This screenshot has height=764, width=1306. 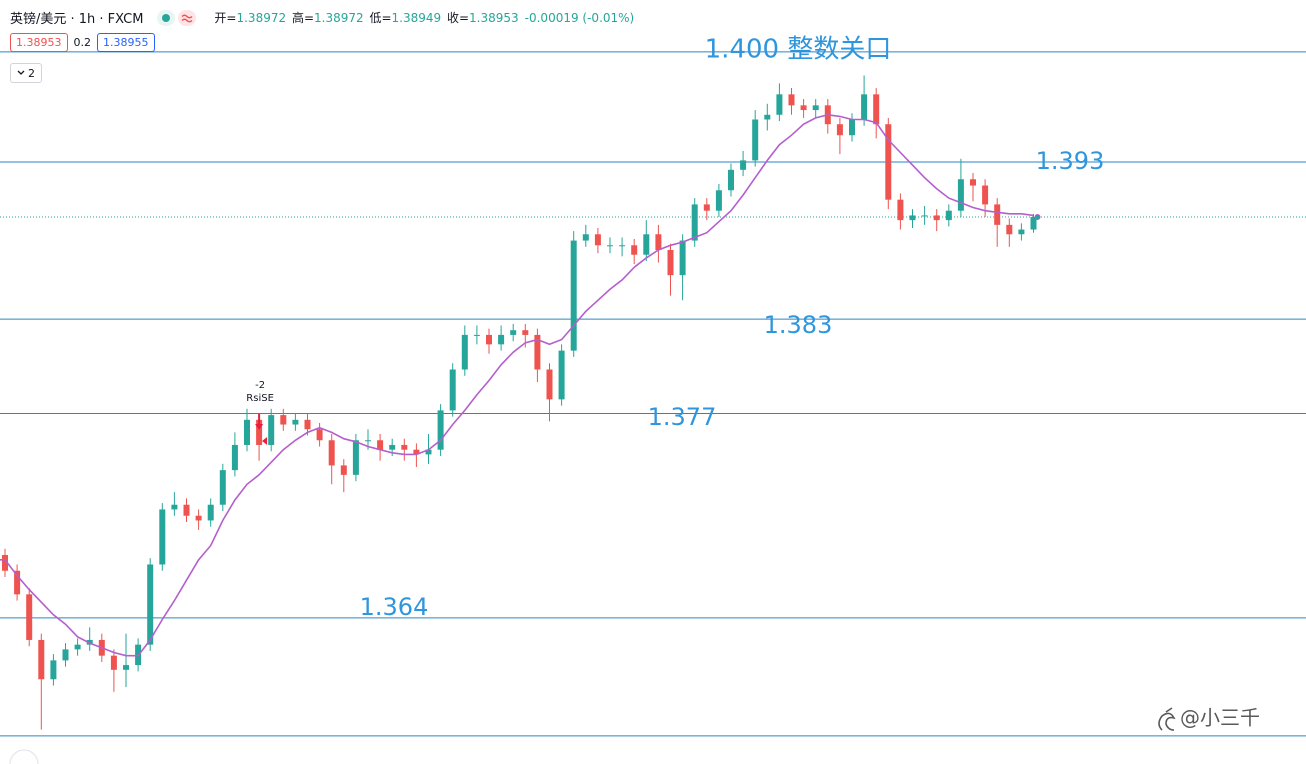 What do you see at coordinates (26, 73) in the screenshot?
I see `indicator-toggle: 2` at bounding box center [26, 73].